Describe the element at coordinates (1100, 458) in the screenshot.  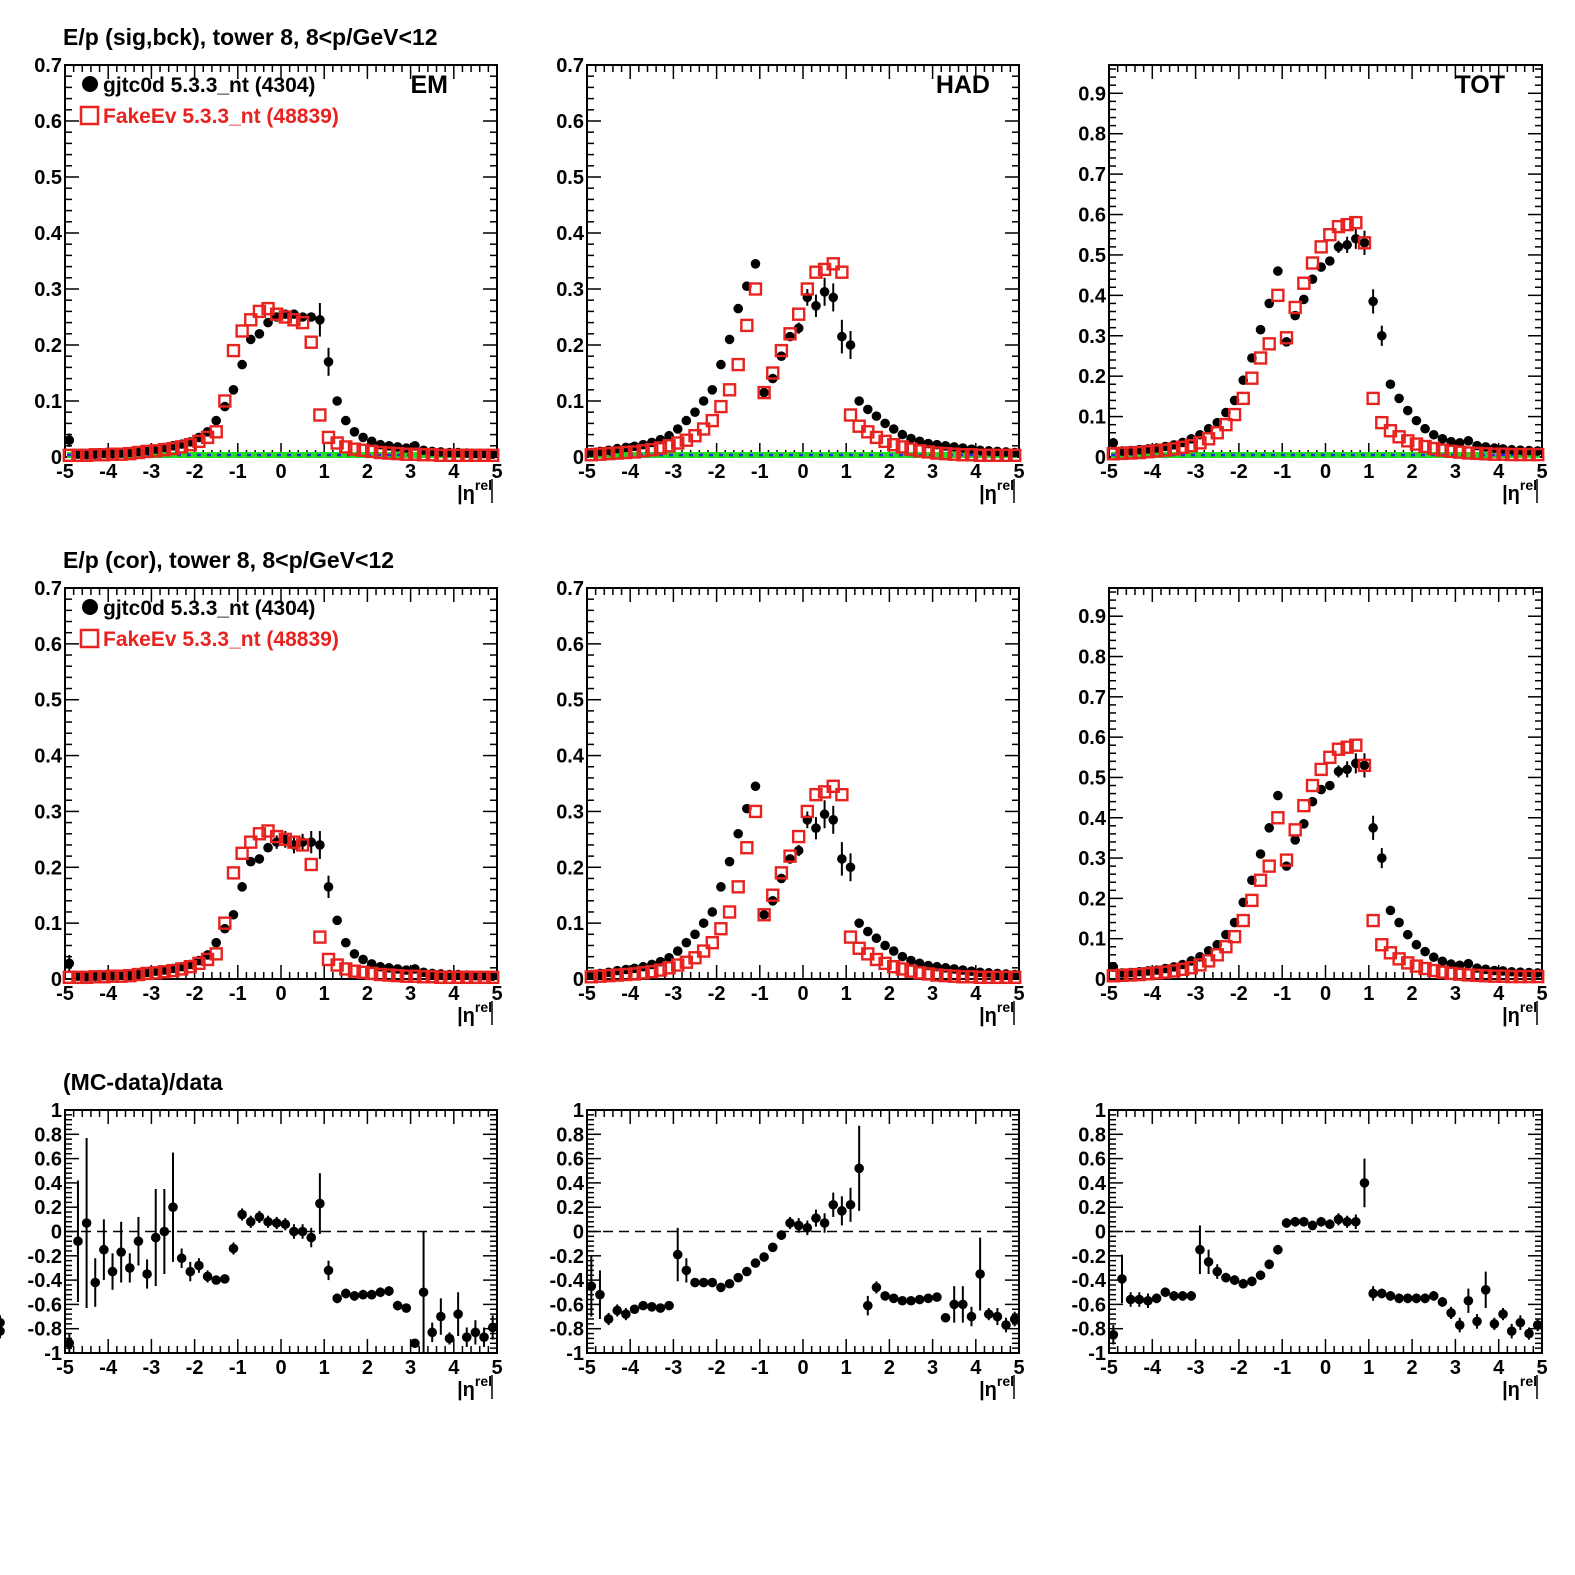
I see `y-tick-label: 0` at that location.